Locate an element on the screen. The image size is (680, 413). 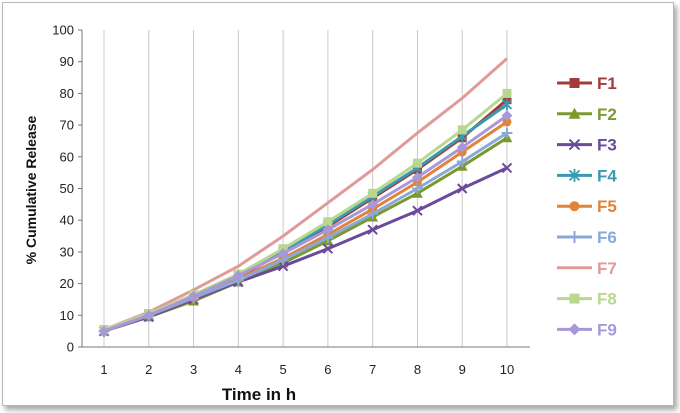
legend-label-F8: F8 is located at coordinates (607, 299).